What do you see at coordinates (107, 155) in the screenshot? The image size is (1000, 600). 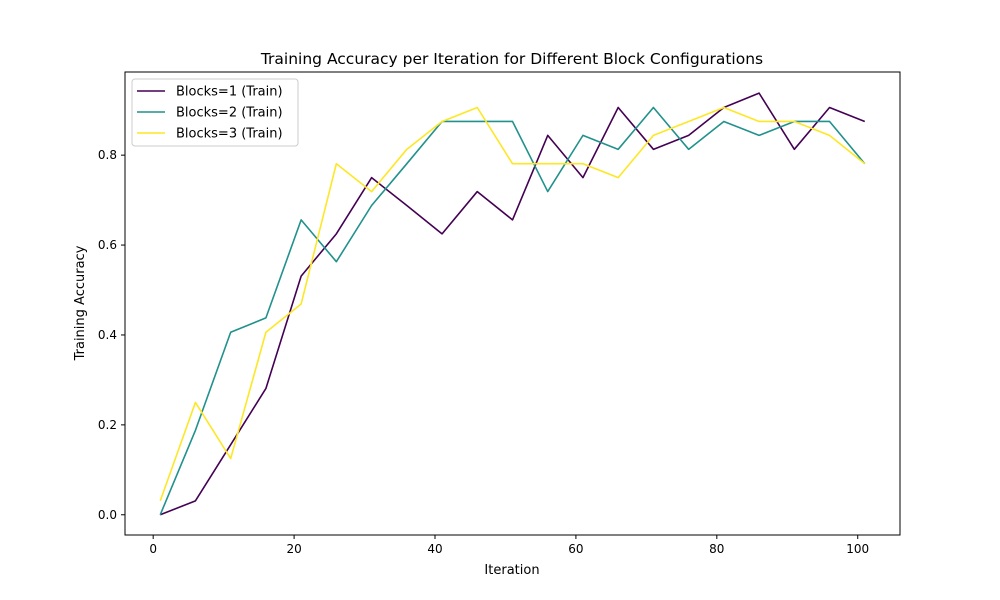 I see `y-tick-label: 0.8` at bounding box center [107, 155].